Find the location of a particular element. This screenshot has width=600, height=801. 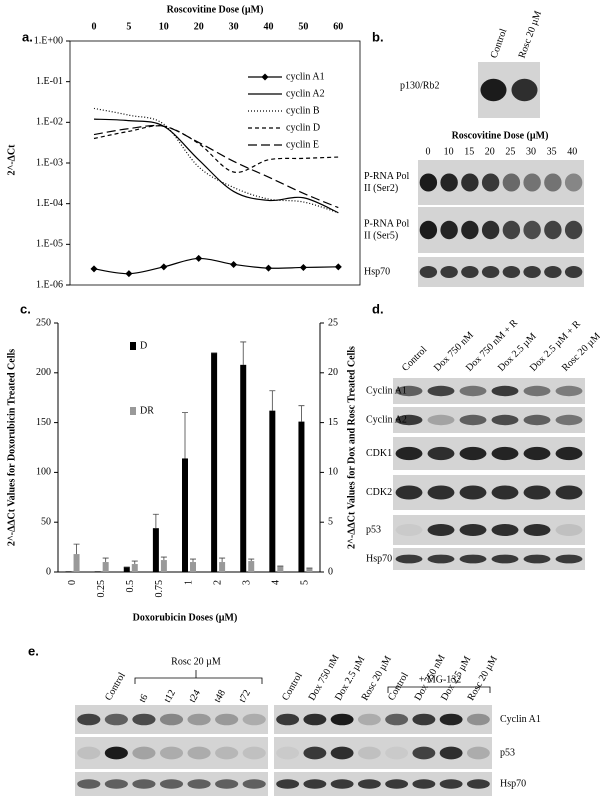

y-tick-label: 1.E-02 is located at coordinates (49, 122).